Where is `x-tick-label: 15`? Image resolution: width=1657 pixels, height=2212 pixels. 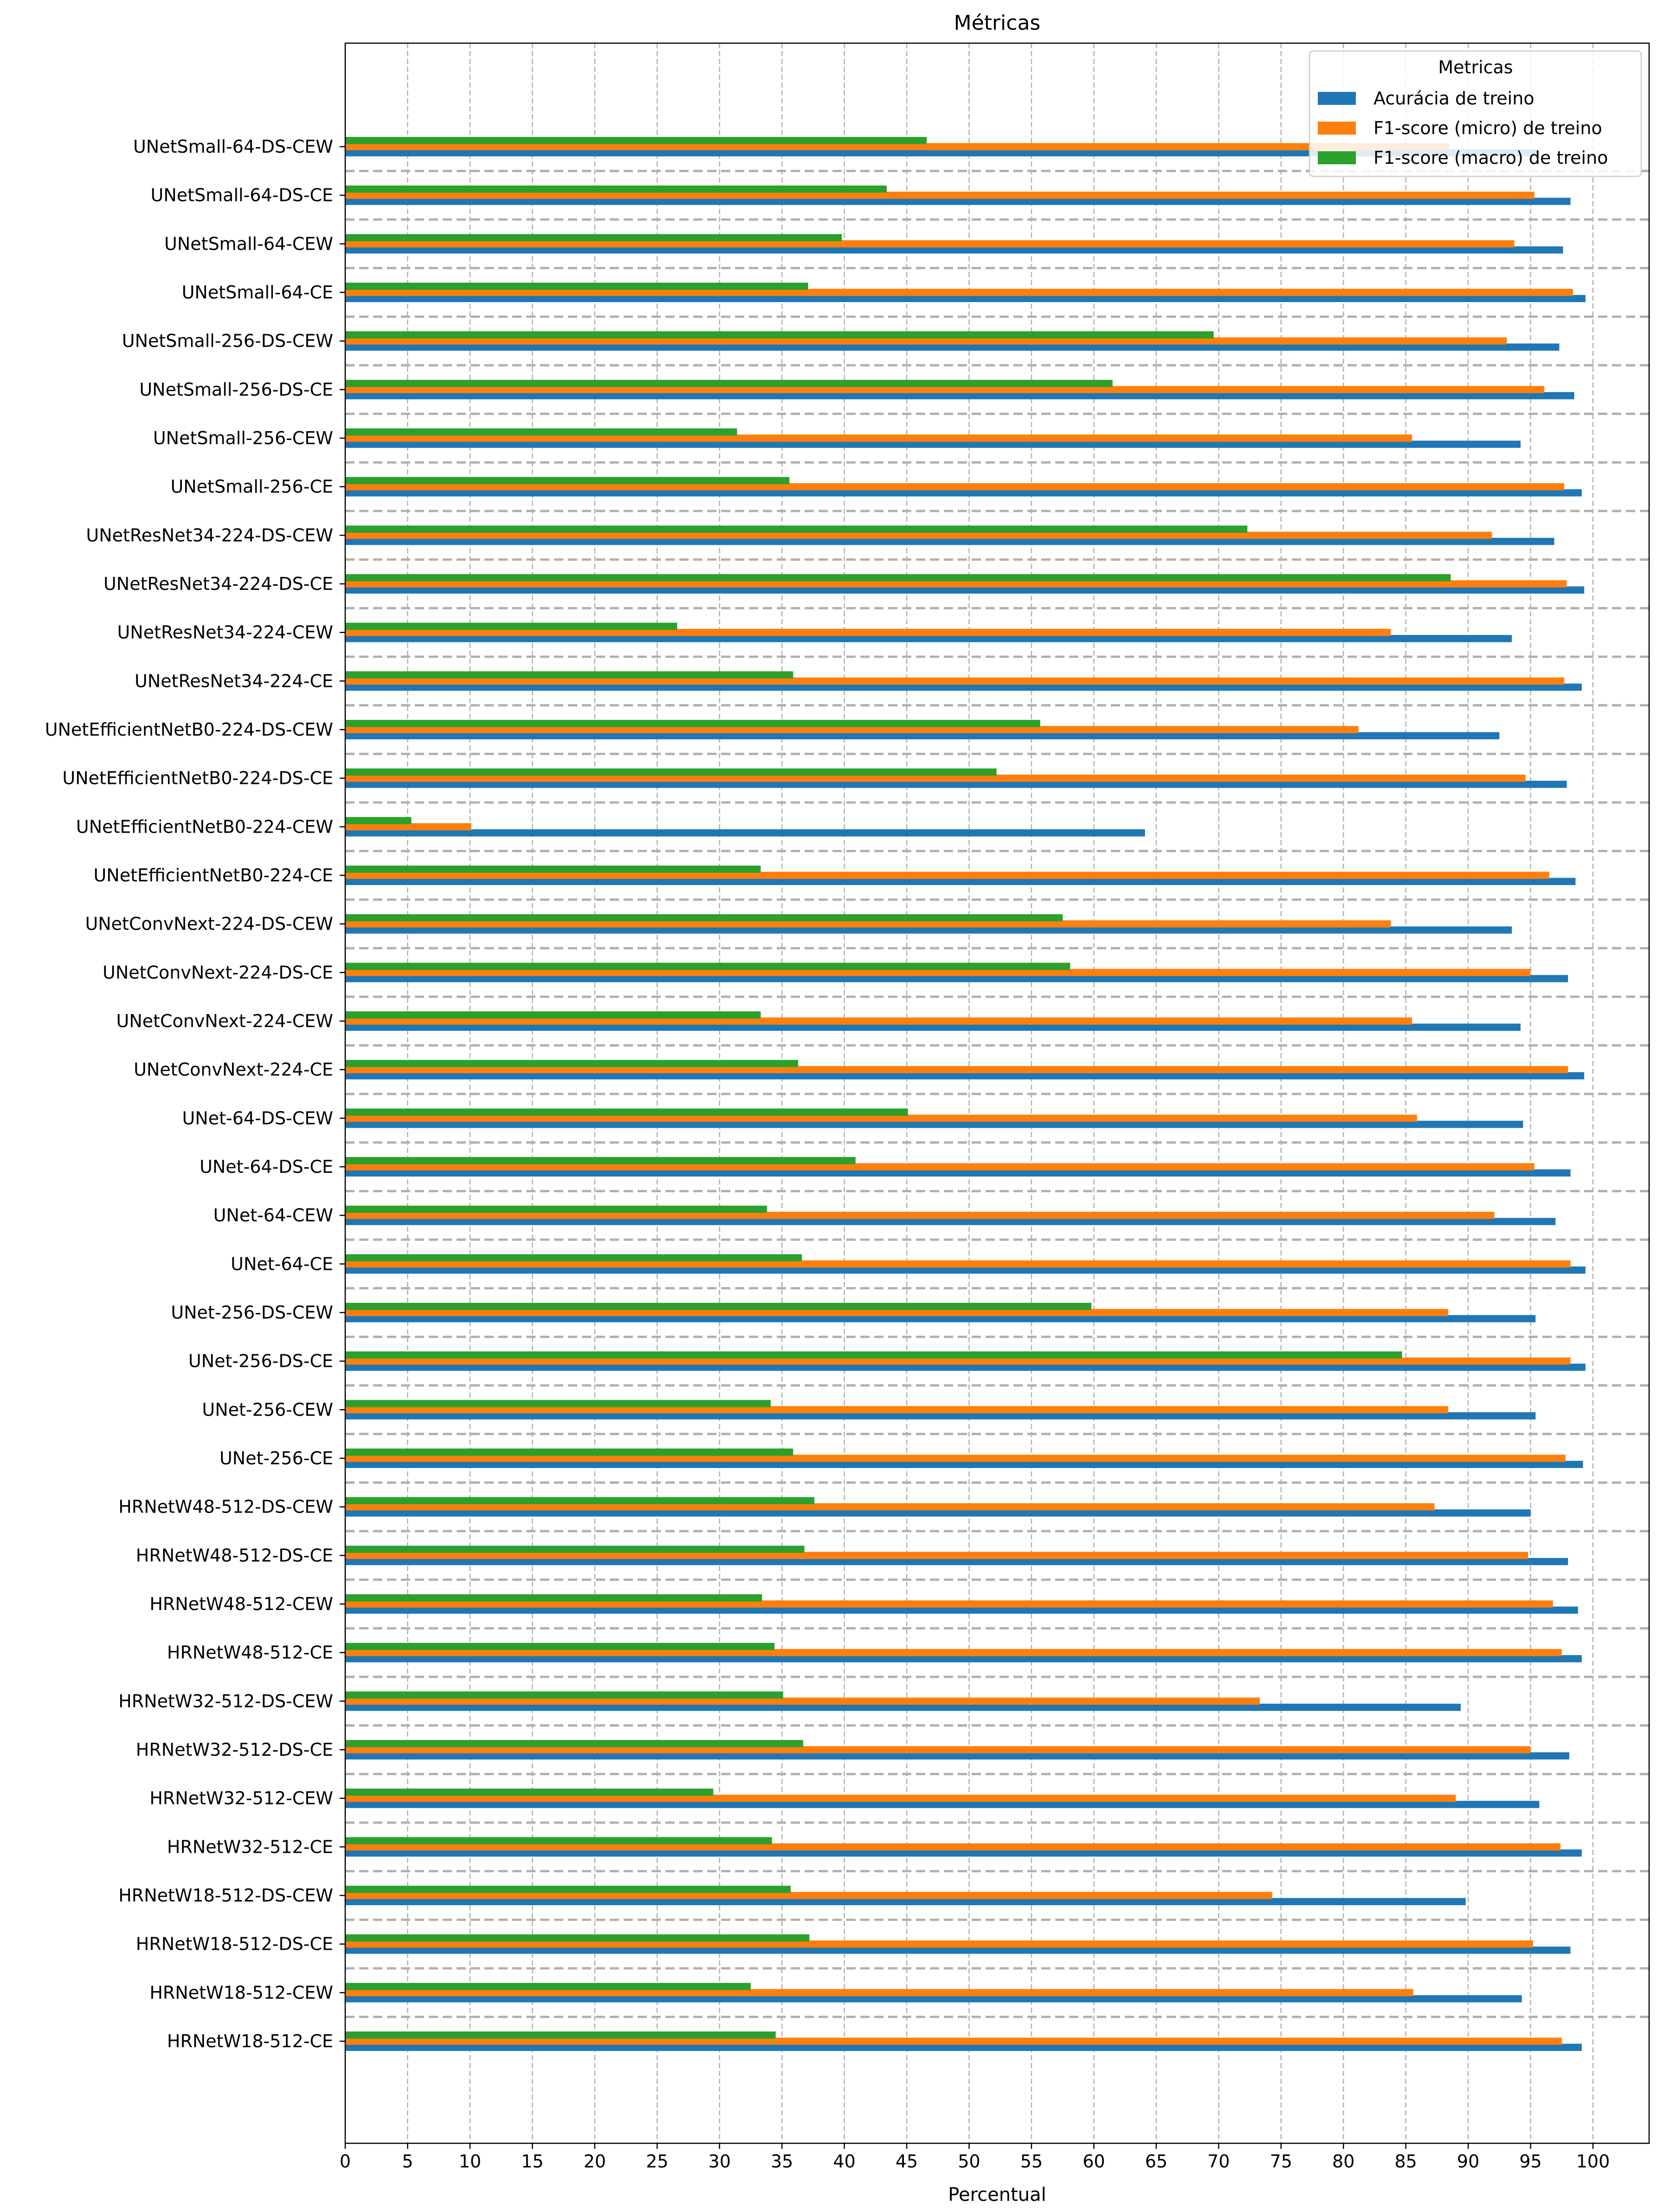
x-tick-label: 15 is located at coordinates (532, 2161).